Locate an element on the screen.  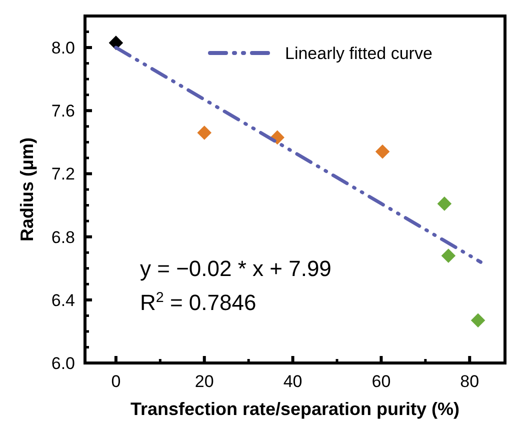
legend-label: Linearly fitted curve is located at coordinates (358, 53).